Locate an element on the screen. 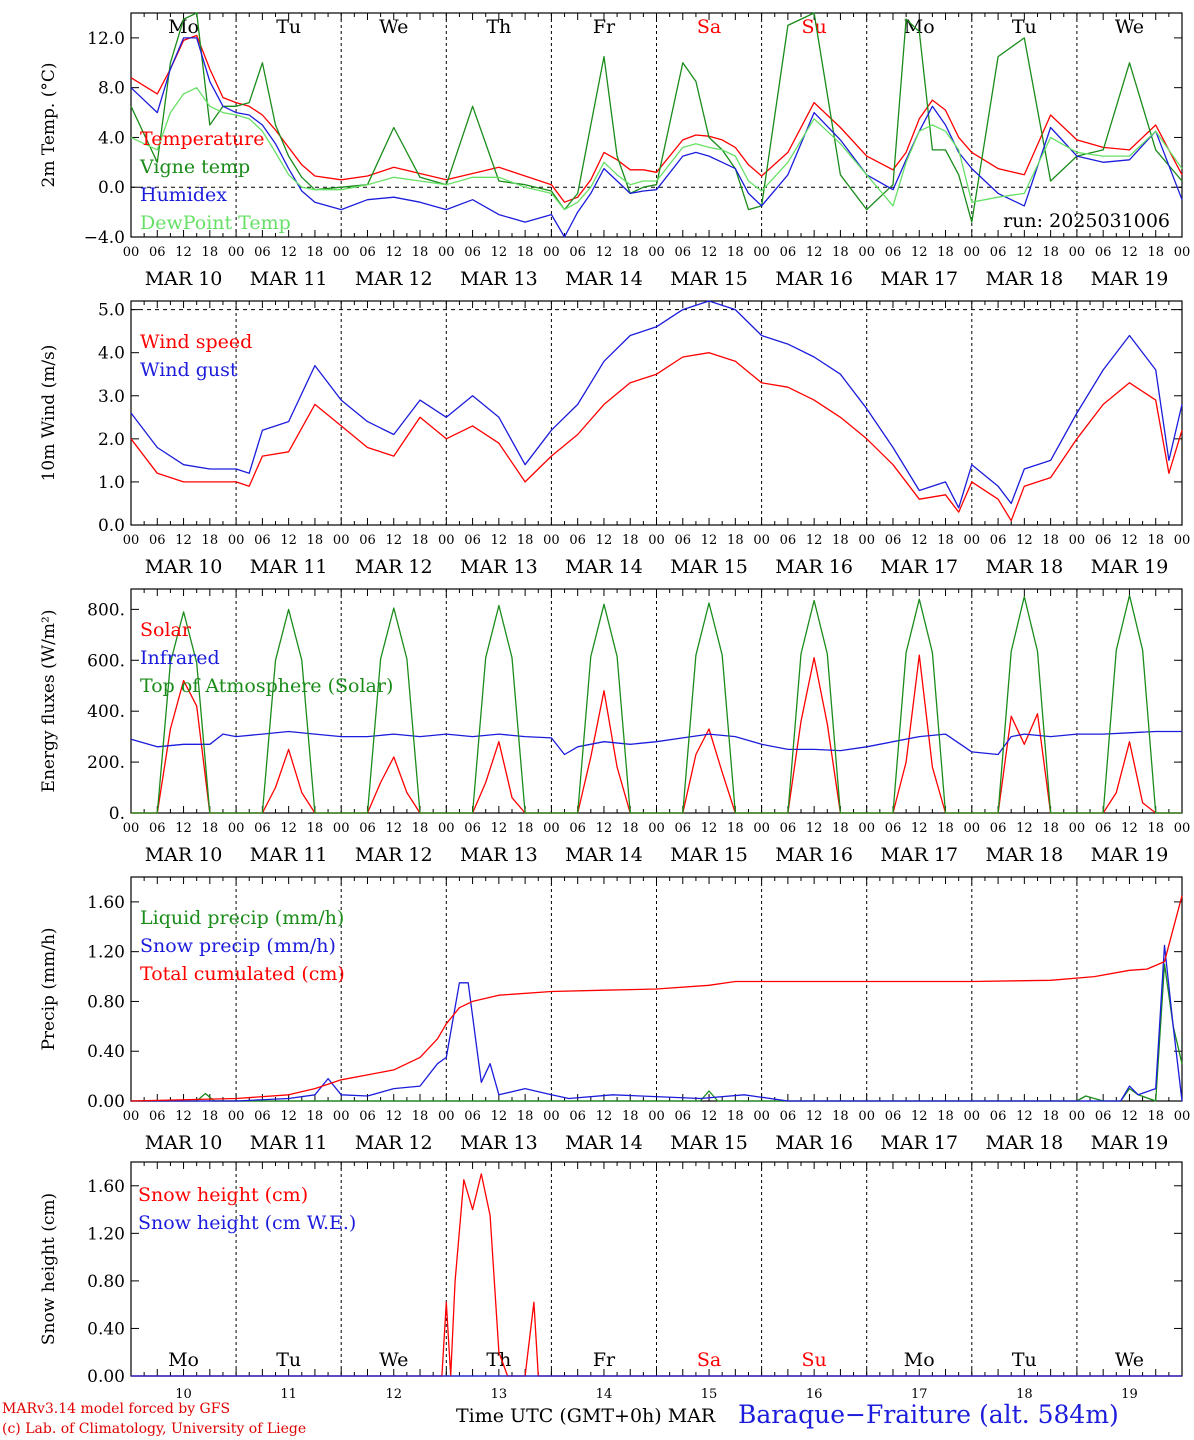 The width and height of the screenshot is (1194, 1440). legend-entry: Top of Atmosphere (Solar) is located at coordinates (266, 686).